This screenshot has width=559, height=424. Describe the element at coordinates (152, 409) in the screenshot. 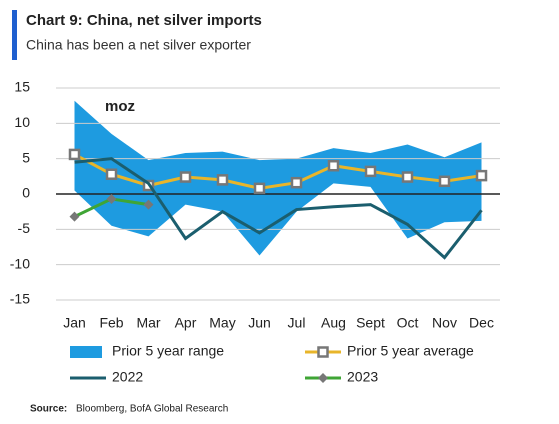

I see `source: Bloomberg, BofA Global Research` at that location.